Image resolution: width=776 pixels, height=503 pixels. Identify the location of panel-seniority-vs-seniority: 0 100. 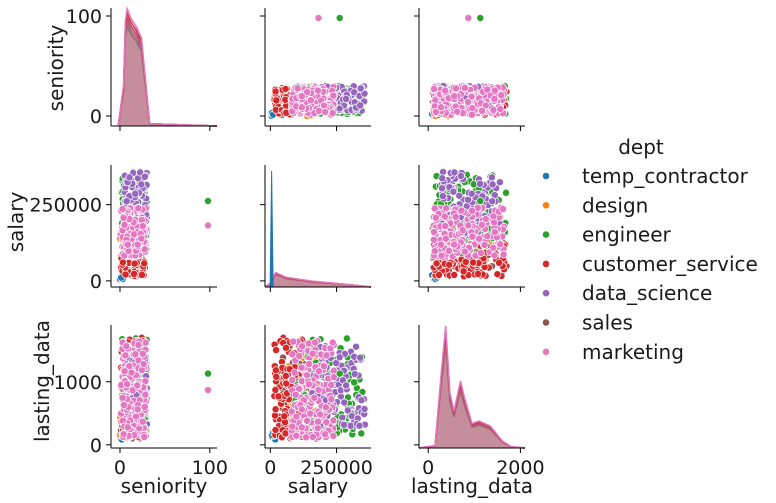
(142, 68).